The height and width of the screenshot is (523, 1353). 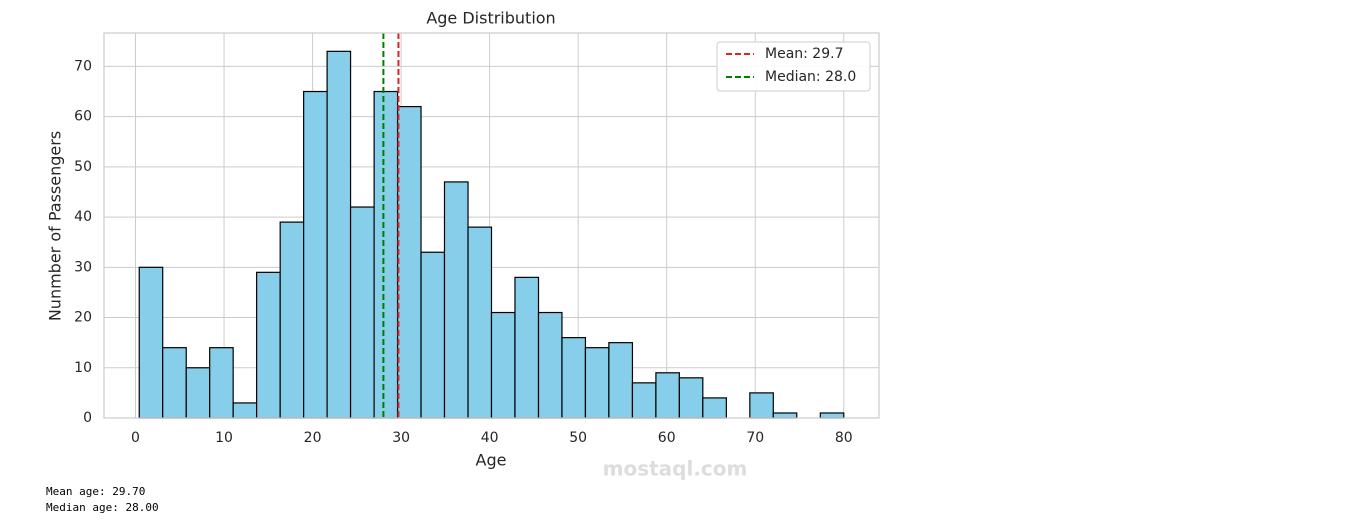 What do you see at coordinates (83, 267) in the screenshot?
I see `y-tick-label: 30` at bounding box center [83, 267].